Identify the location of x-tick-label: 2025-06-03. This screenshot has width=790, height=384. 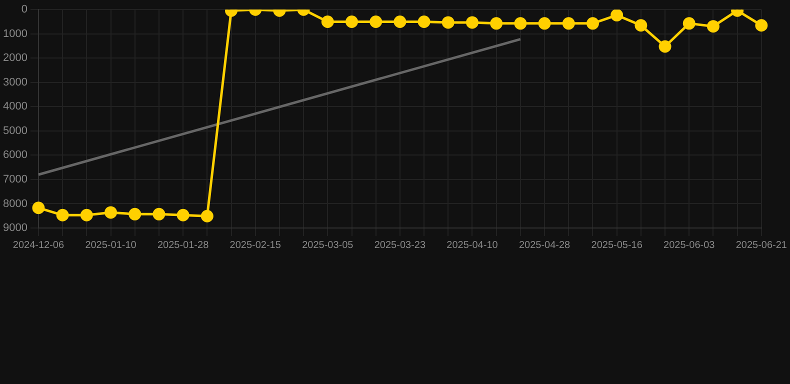
(690, 245).